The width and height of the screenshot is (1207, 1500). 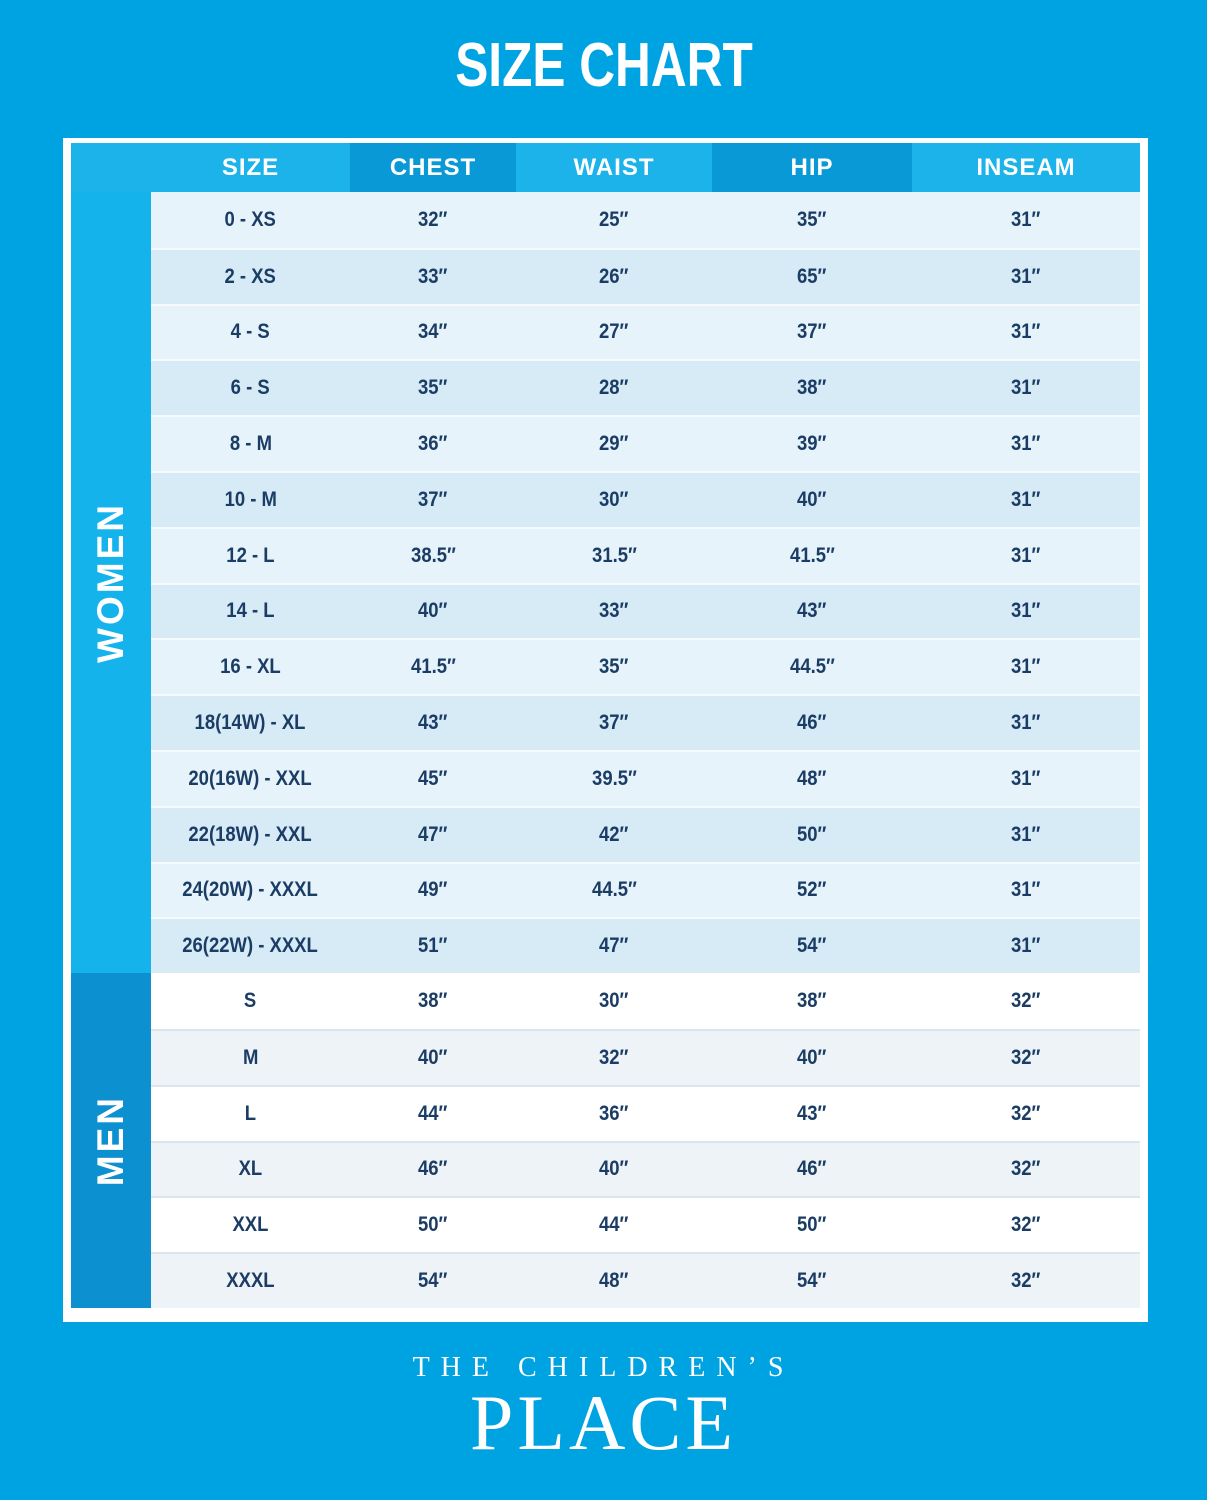 What do you see at coordinates (812, 220) in the screenshot?
I see `cell-hip: 35″` at bounding box center [812, 220].